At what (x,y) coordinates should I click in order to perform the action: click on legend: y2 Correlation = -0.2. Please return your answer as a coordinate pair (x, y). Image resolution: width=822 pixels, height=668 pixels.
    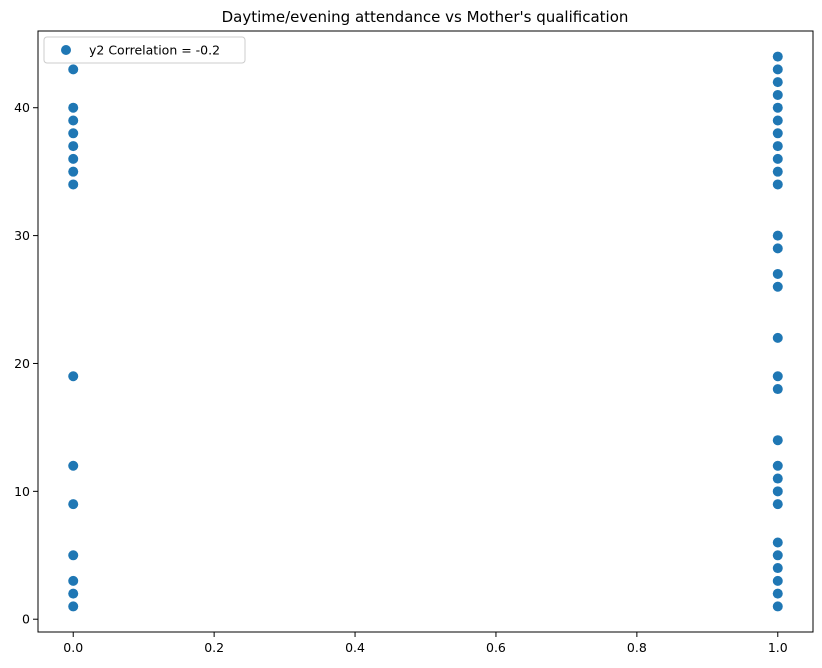
    Looking at the image, I should click on (144, 50).